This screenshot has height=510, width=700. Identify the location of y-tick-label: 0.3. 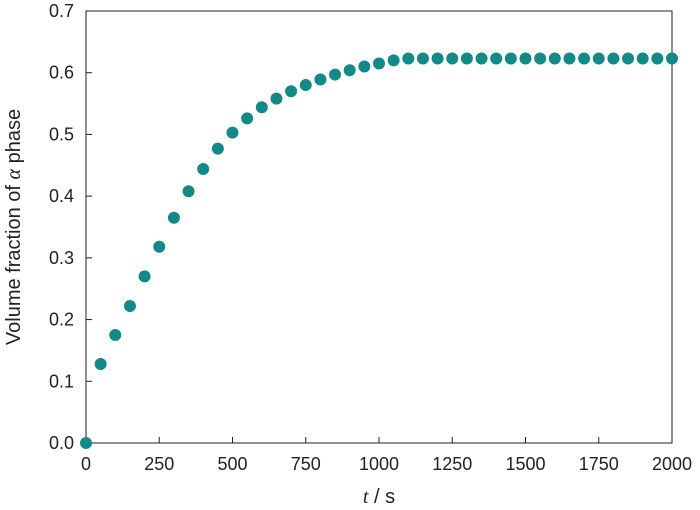
(61, 258).